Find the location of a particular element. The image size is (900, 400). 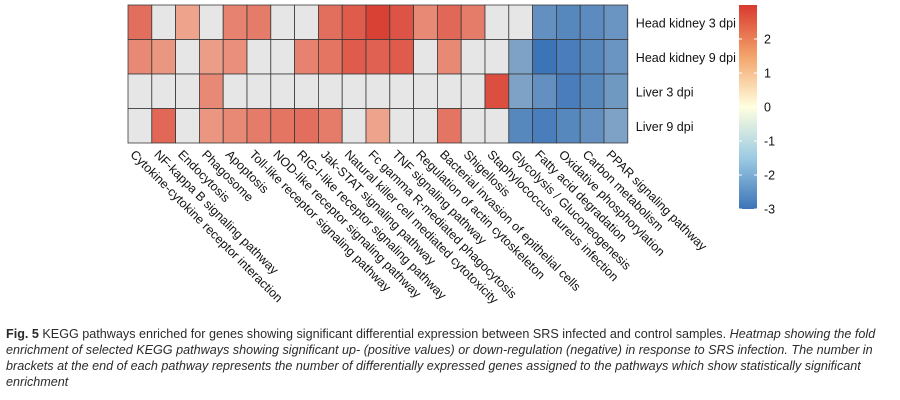

row-label: Liver 3 dpi is located at coordinates (665, 92).